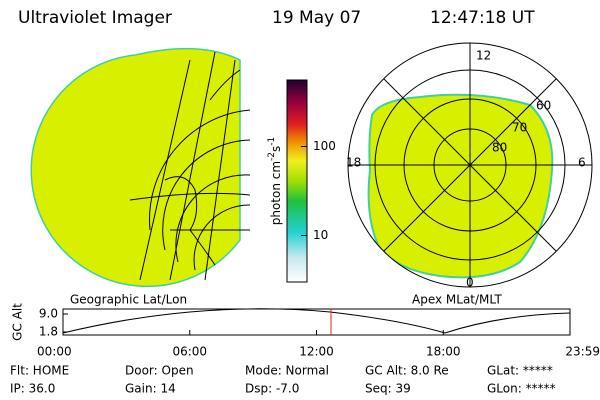 This screenshot has width=600, height=400. I want to click on mlt-label: 6, so click(582, 163).